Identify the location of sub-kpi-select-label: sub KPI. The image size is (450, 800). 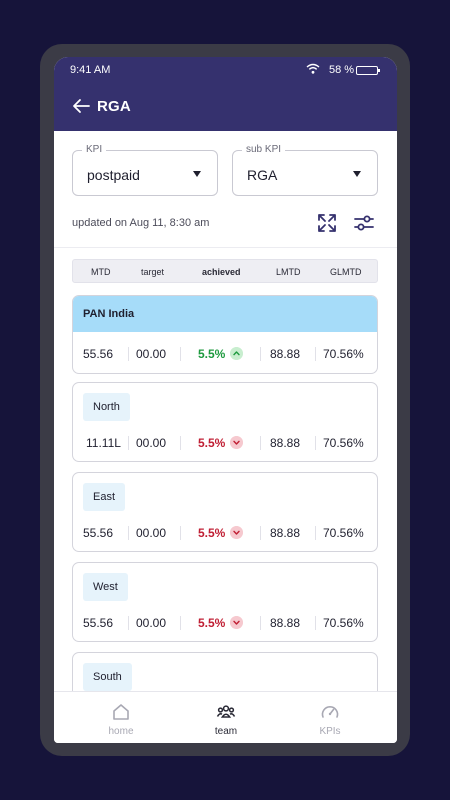
(264, 149).